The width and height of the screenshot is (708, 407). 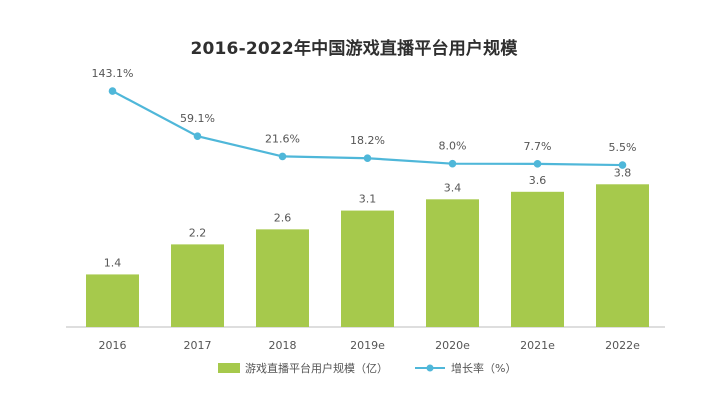 I want to click on growth-rate-label: 18.2%, so click(x=367, y=140).